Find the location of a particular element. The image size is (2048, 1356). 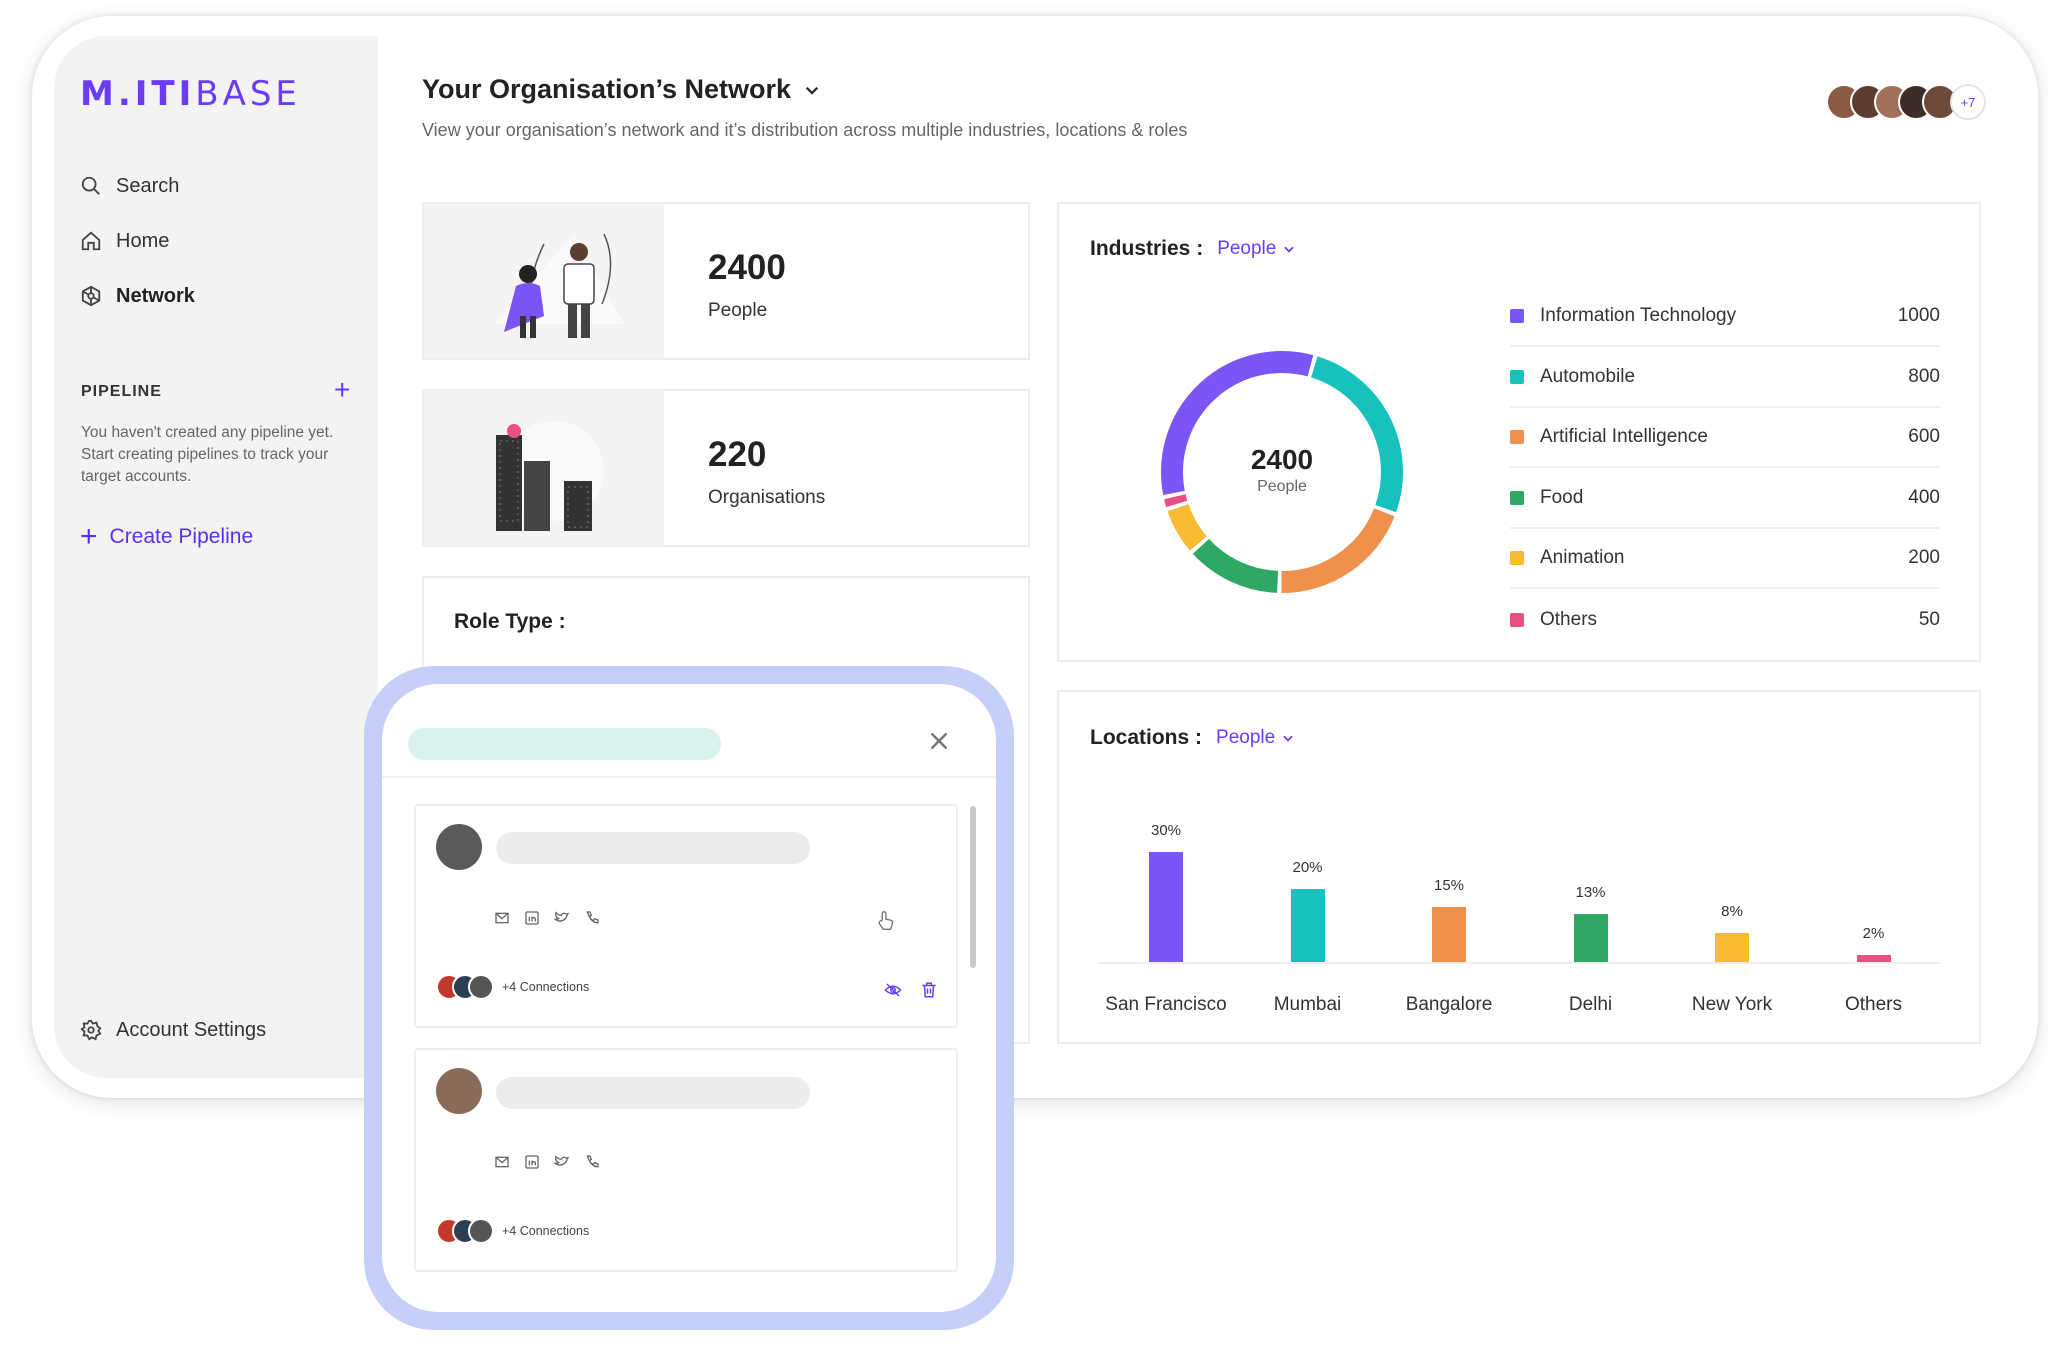

search-icon is located at coordinates (90, 185).